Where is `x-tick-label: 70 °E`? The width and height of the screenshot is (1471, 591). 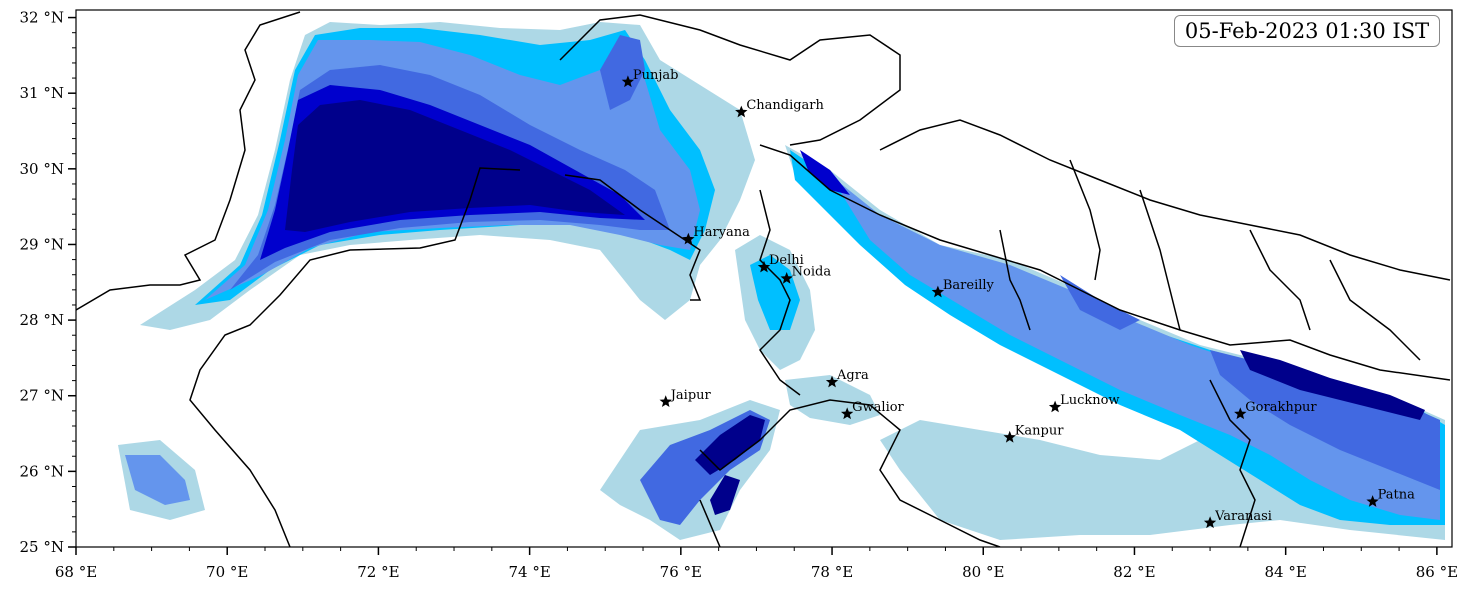
x-tick-label: 70 °E is located at coordinates (227, 572).